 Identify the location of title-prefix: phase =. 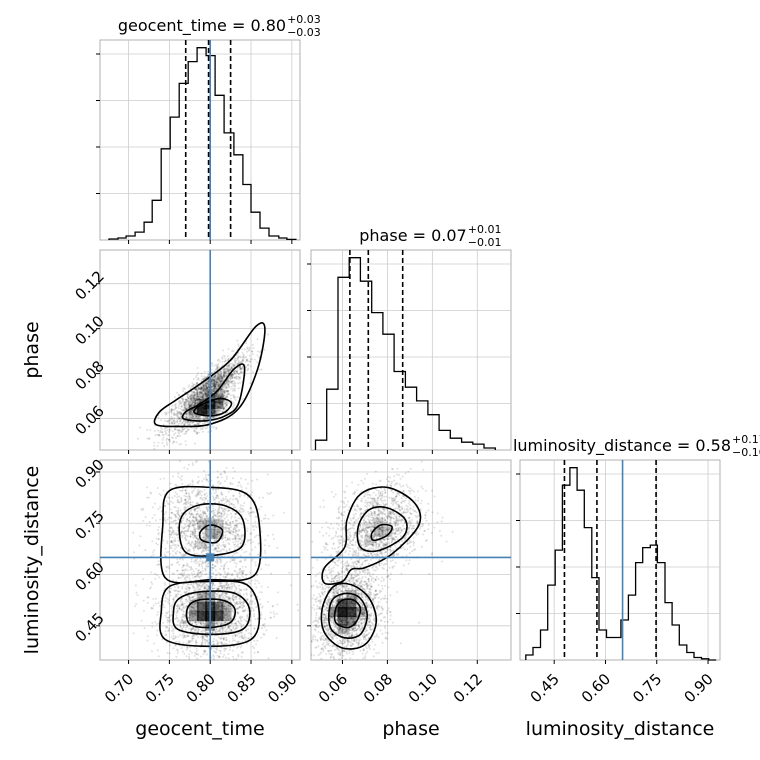
(395, 235).